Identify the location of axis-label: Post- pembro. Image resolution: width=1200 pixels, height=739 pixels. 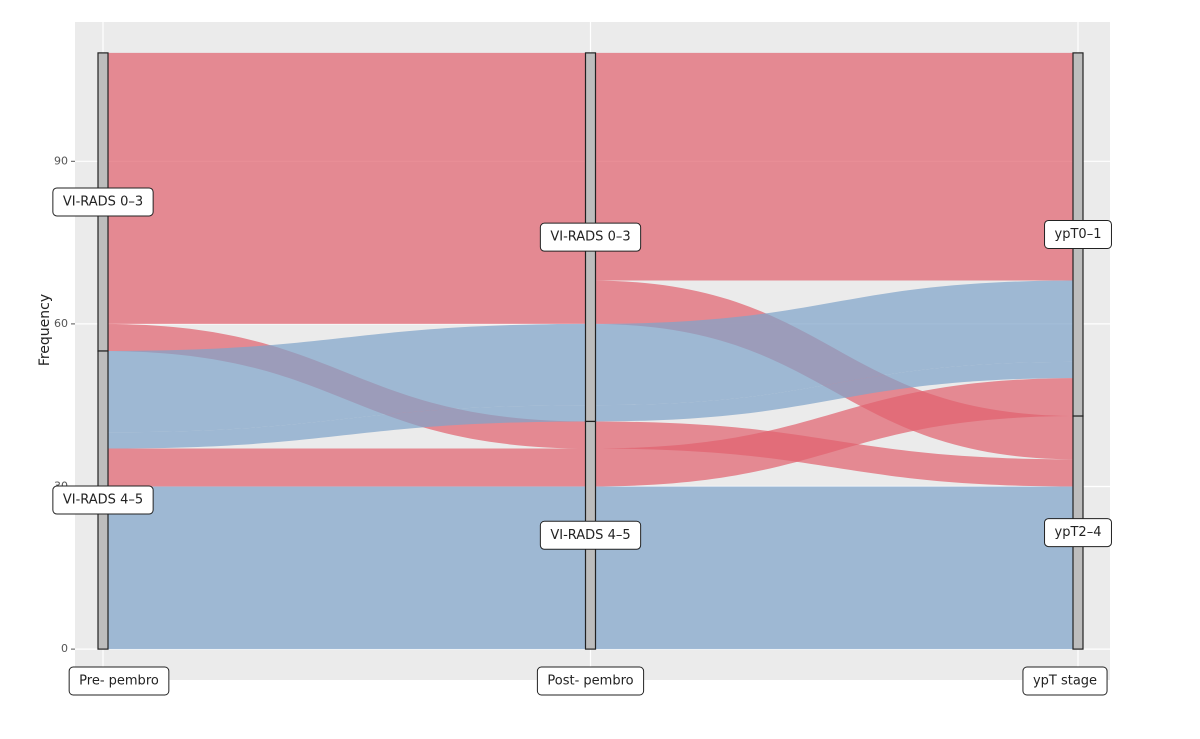
(590, 681).